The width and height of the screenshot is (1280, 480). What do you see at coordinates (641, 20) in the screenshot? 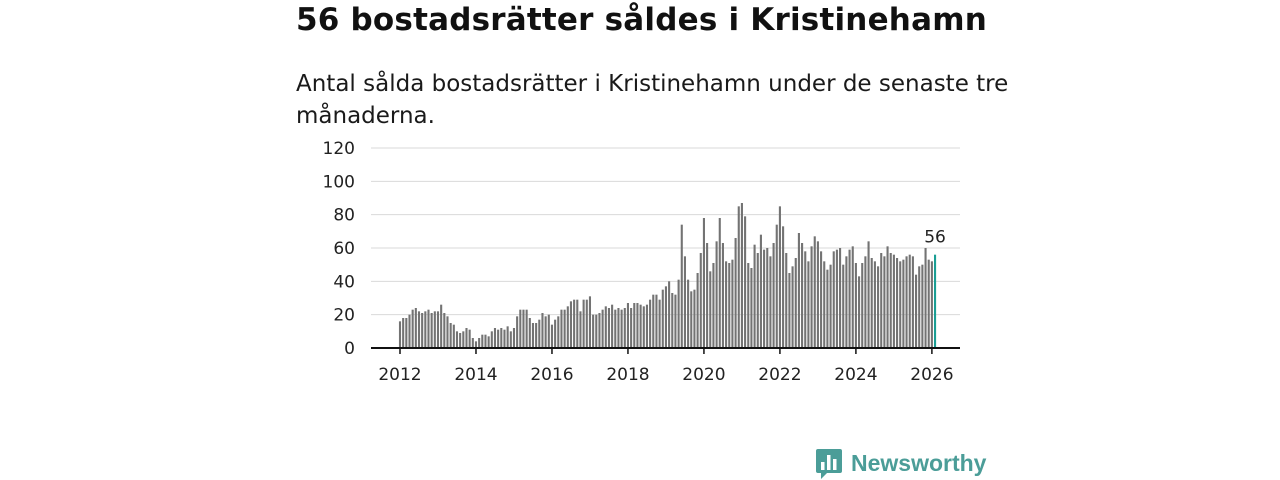
I see `chart-title: 56 bostadsrätter såldes i Kristinehamn` at bounding box center [641, 20].